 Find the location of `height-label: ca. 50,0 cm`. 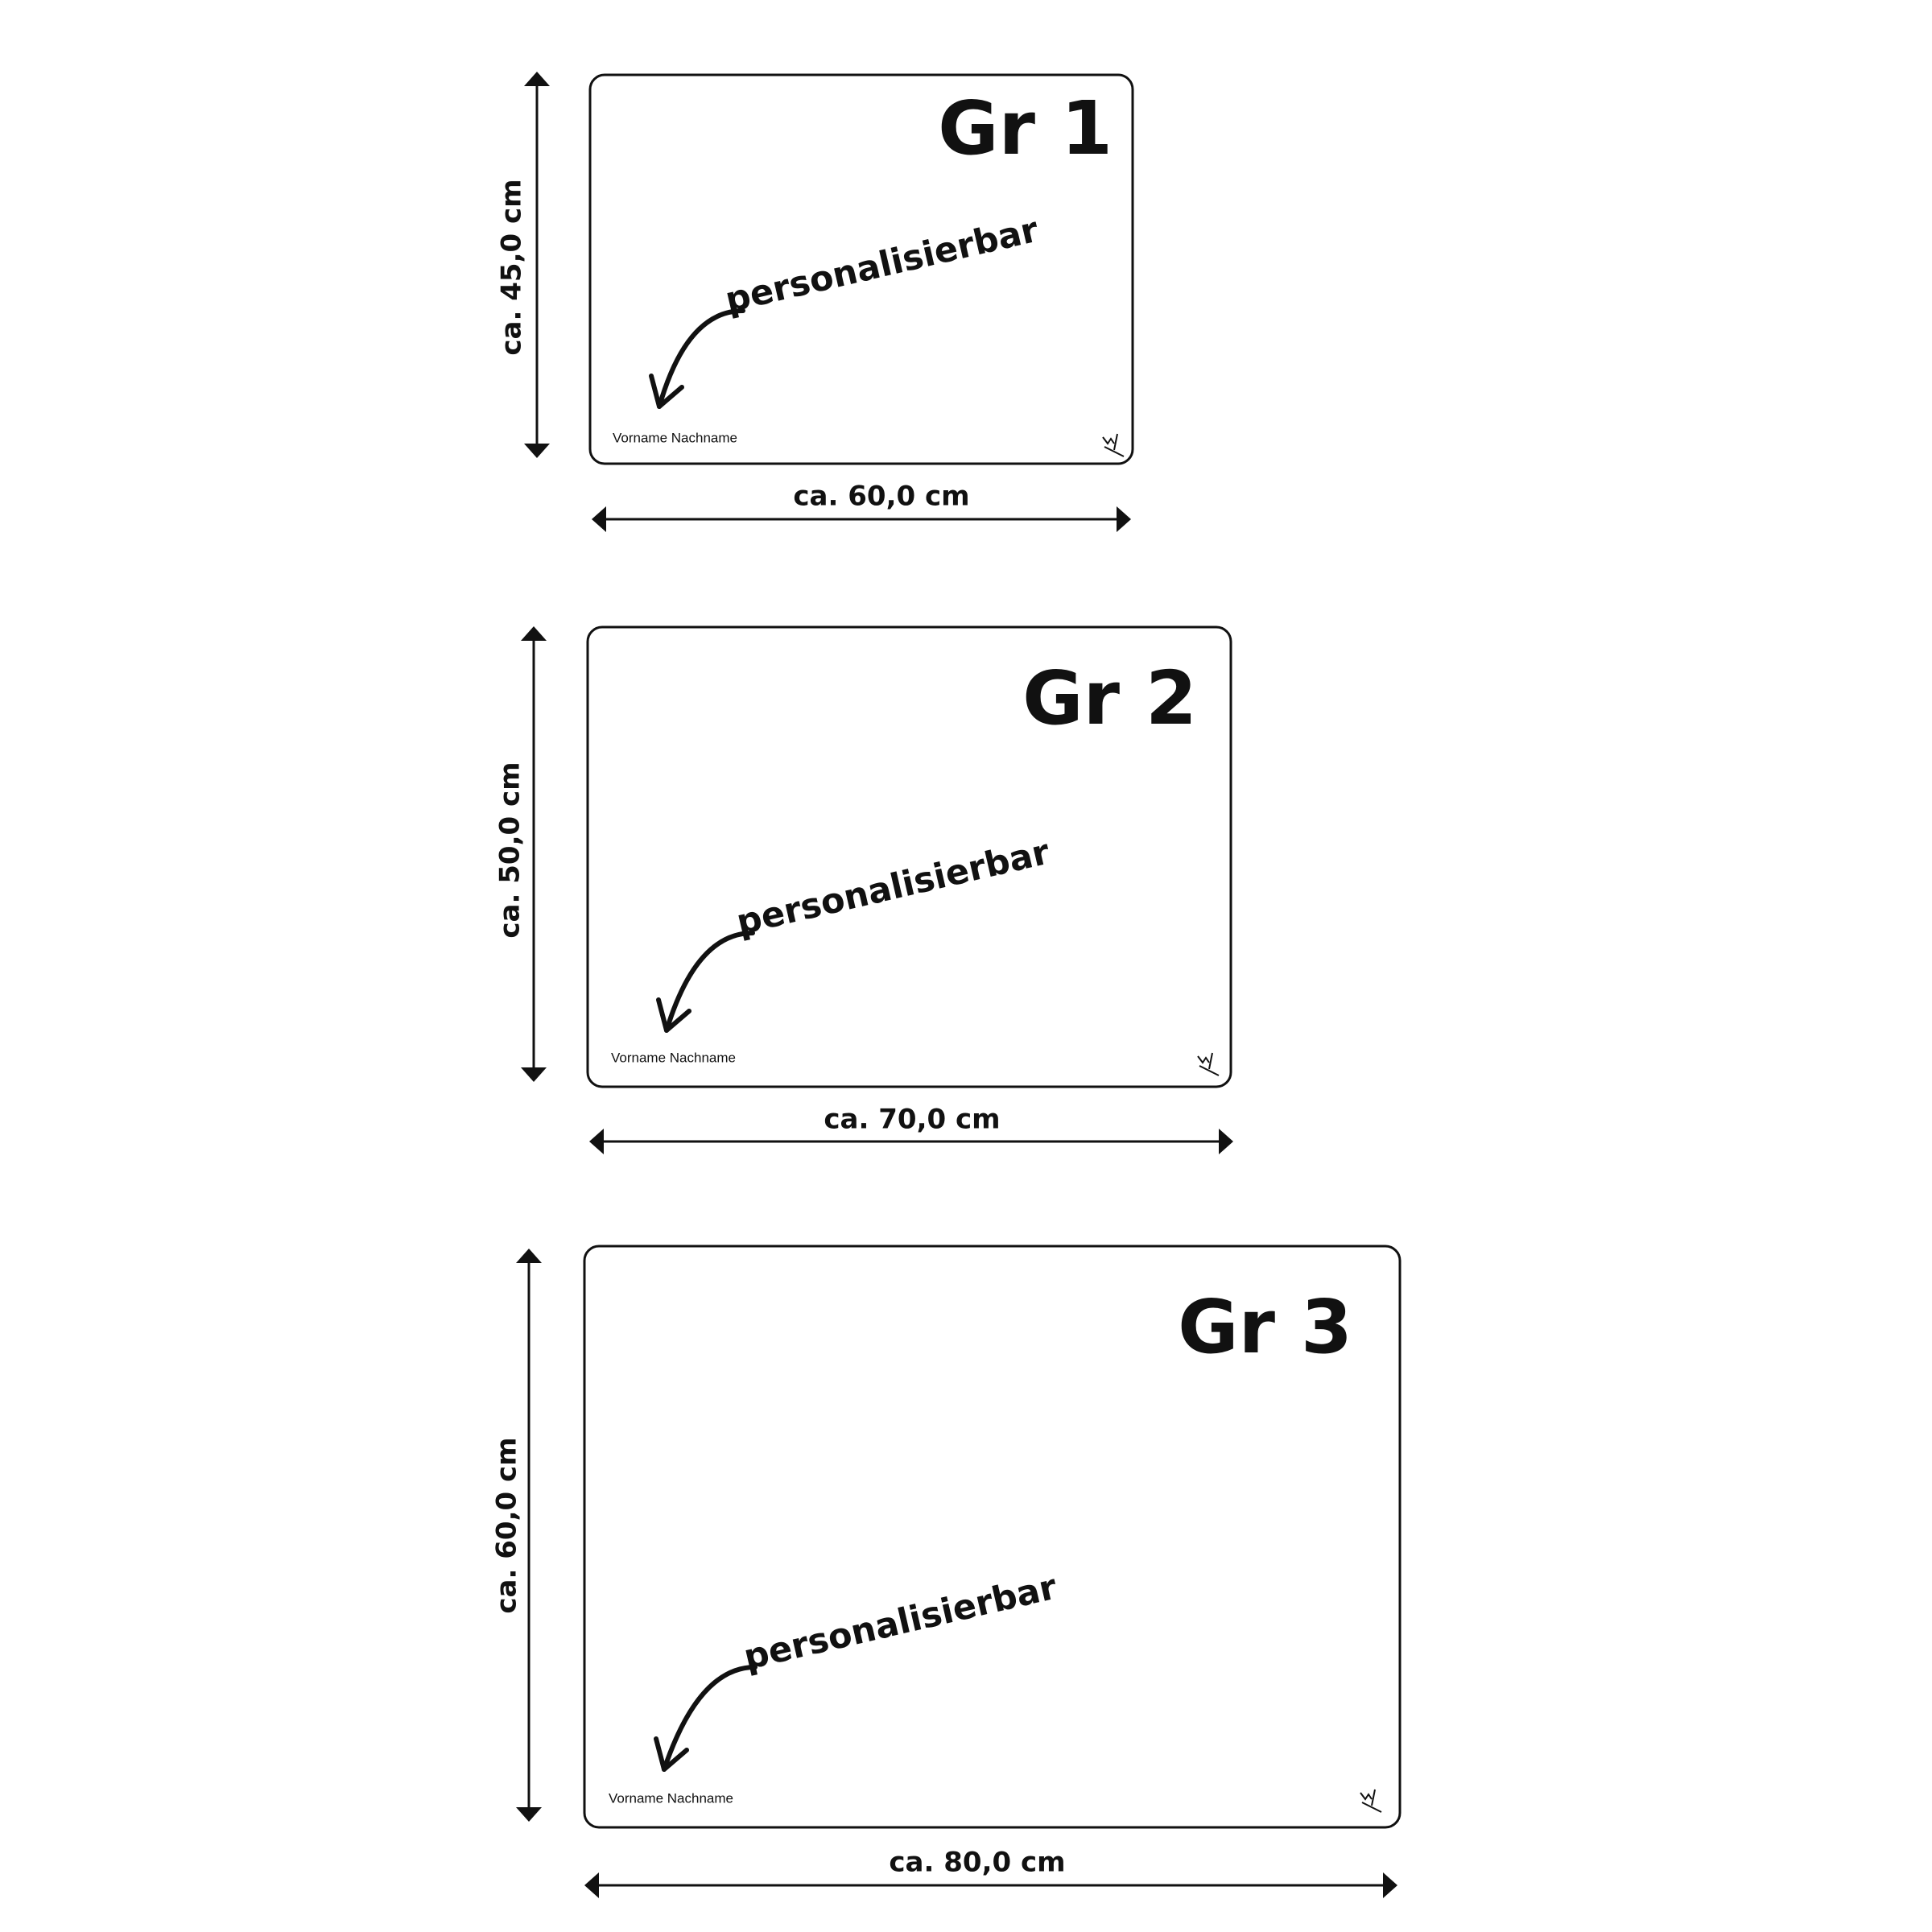

height-label: ca. 50,0 cm is located at coordinates (510, 850).